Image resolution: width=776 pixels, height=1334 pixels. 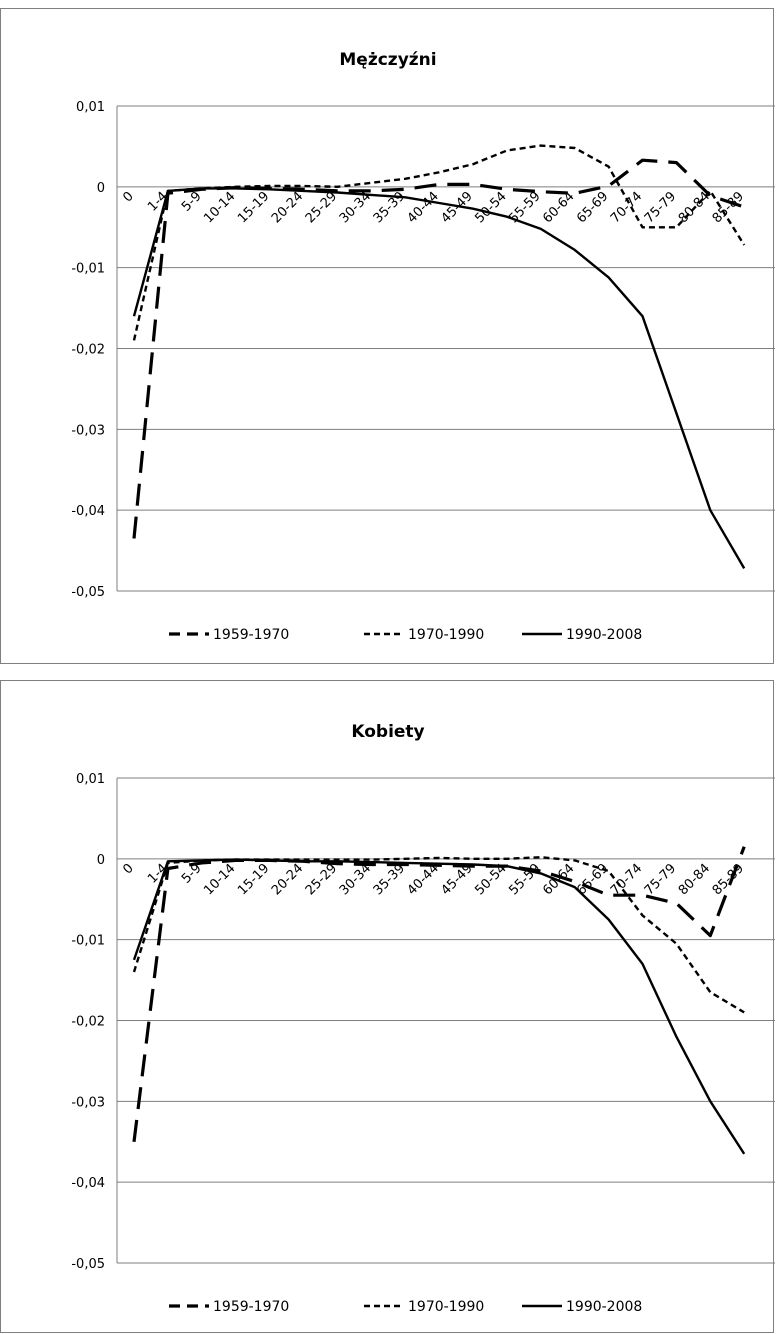 I want to click on x-tick-label: 40-44, so click(x=423, y=207).